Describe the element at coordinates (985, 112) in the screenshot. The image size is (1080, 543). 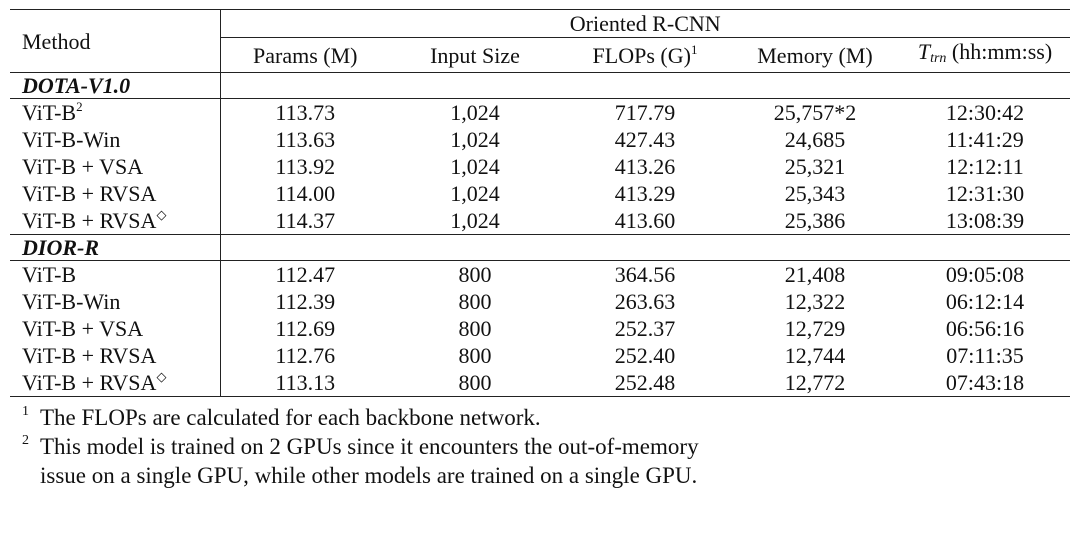
I see `cell-train-time: 12:30:42` at that location.